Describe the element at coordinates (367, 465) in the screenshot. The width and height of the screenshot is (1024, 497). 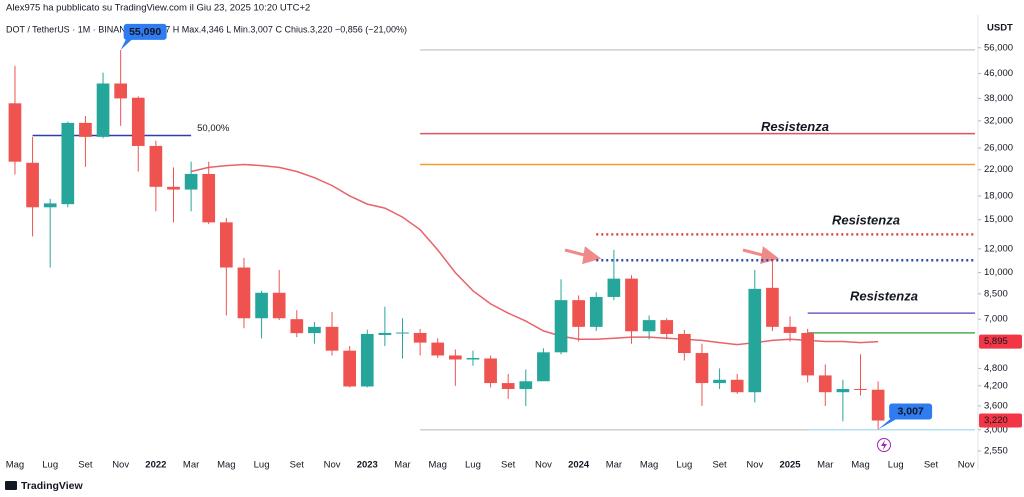
I see `x-tick-label: 2023` at that location.